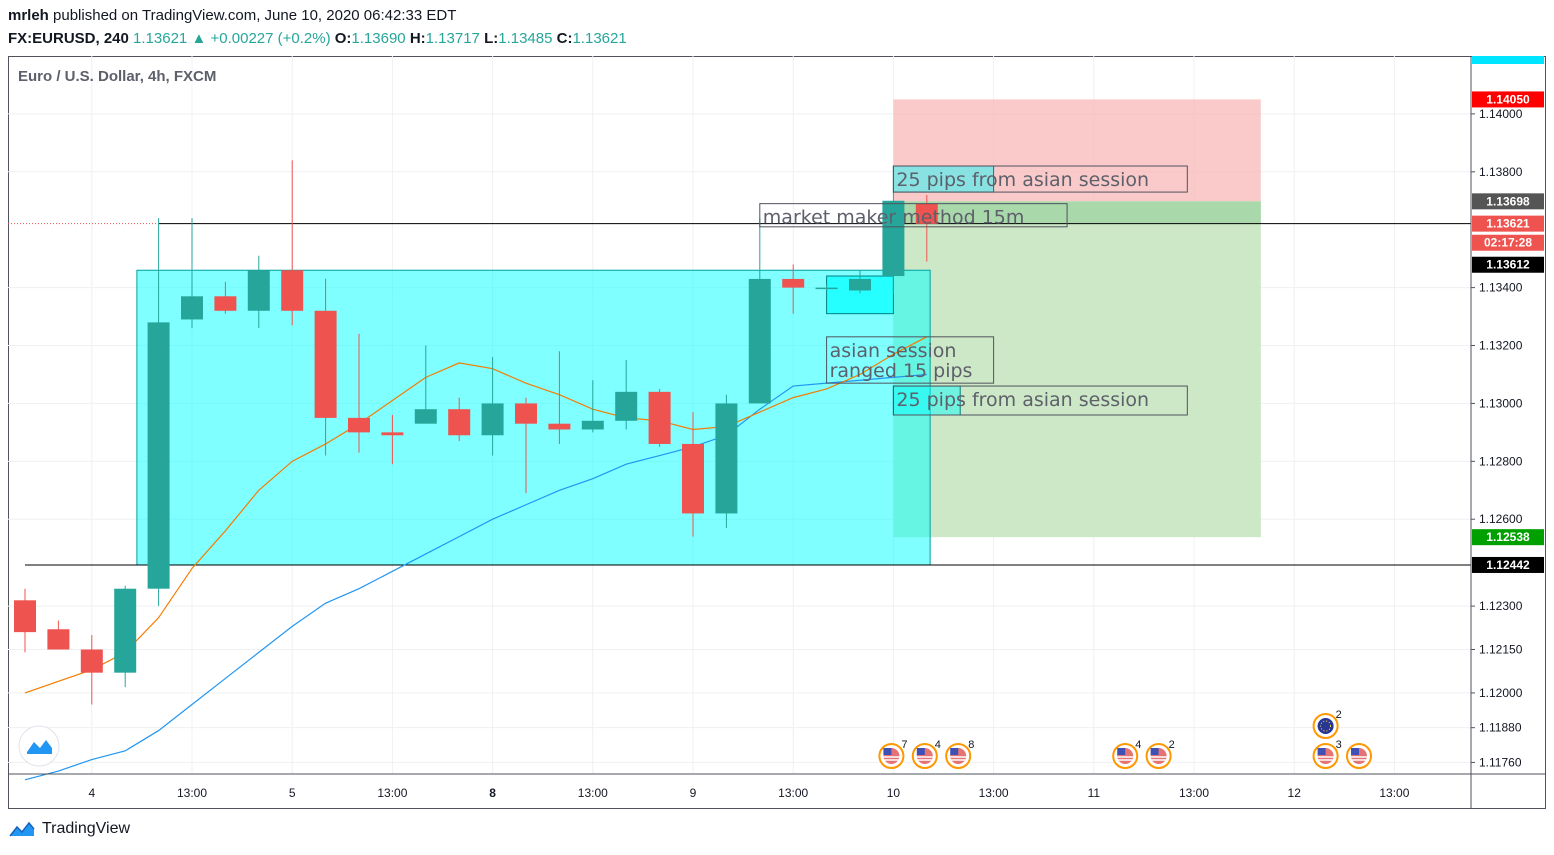 This screenshot has width=1554, height=855. Describe the element at coordinates (199, 38) in the screenshot. I see `change-arrow-icon: ▲` at that location.